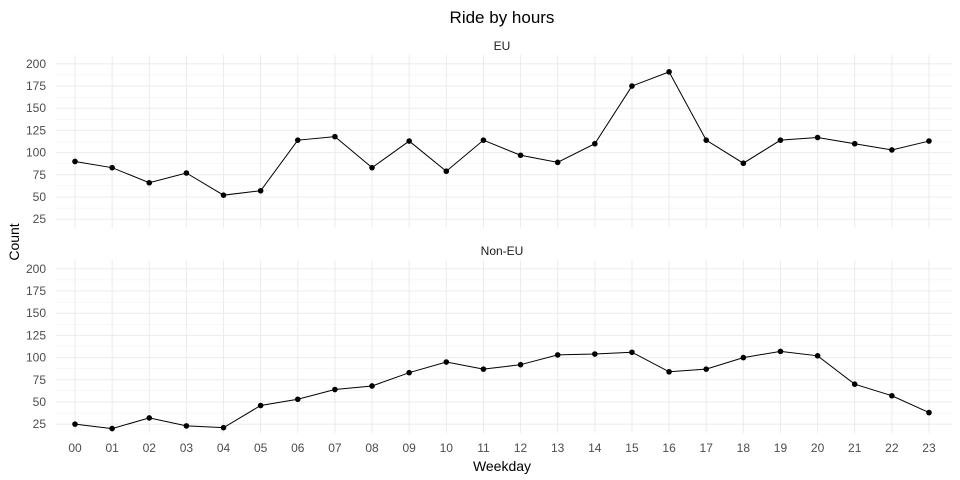 The width and height of the screenshot is (960, 480). What do you see at coordinates (36, 269) in the screenshot?
I see `y-tick-label-non-eu: 200` at bounding box center [36, 269].